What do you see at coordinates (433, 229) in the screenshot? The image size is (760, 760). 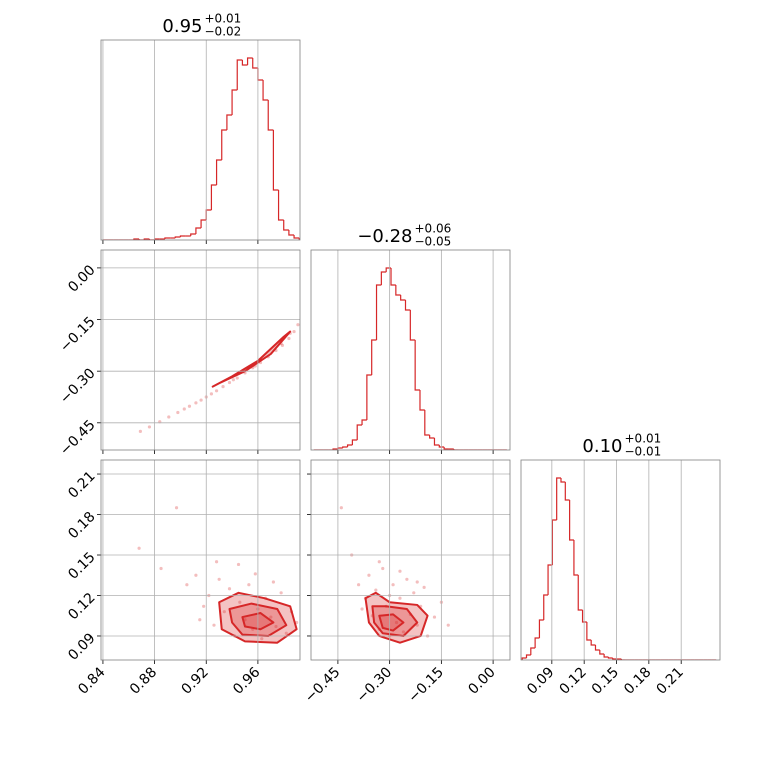 I see `title-upper: +0.06` at bounding box center [433, 229].